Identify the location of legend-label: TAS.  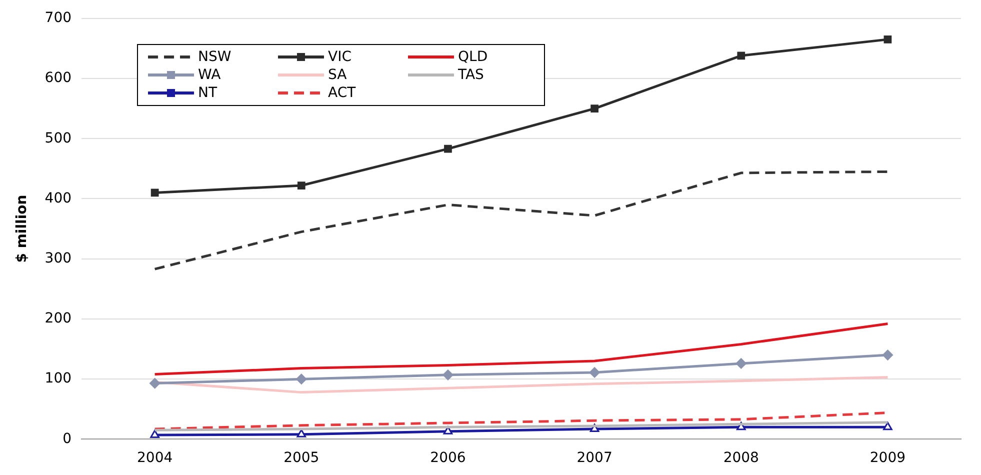
(471, 75).